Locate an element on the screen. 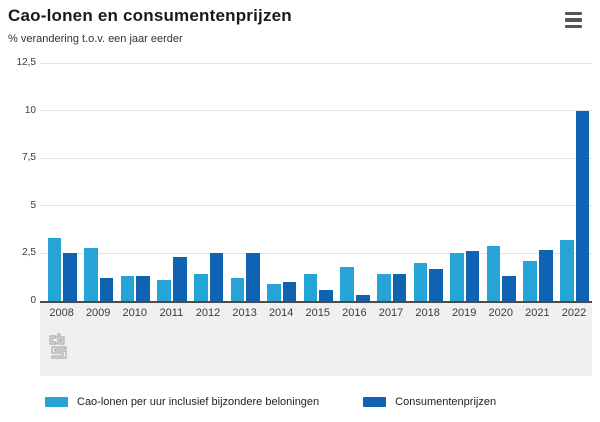  x-axis-label-2010: 2010 is located at coordinates (135, 313).